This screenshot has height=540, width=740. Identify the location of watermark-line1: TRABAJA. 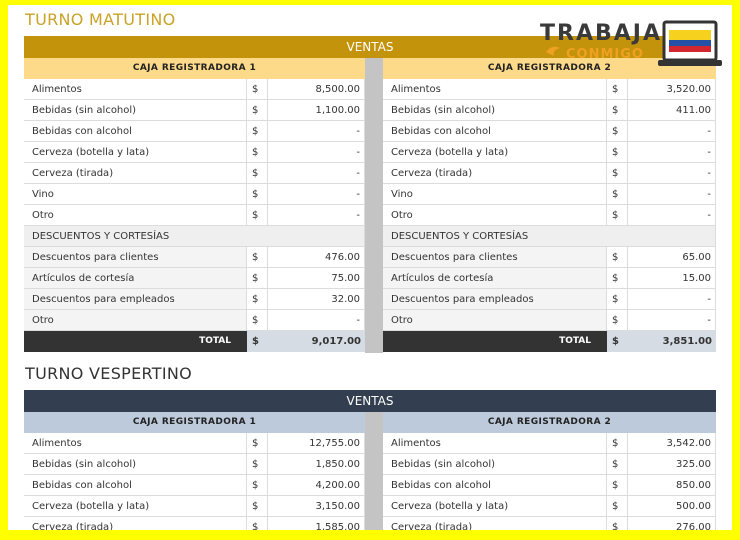
(601, 33).